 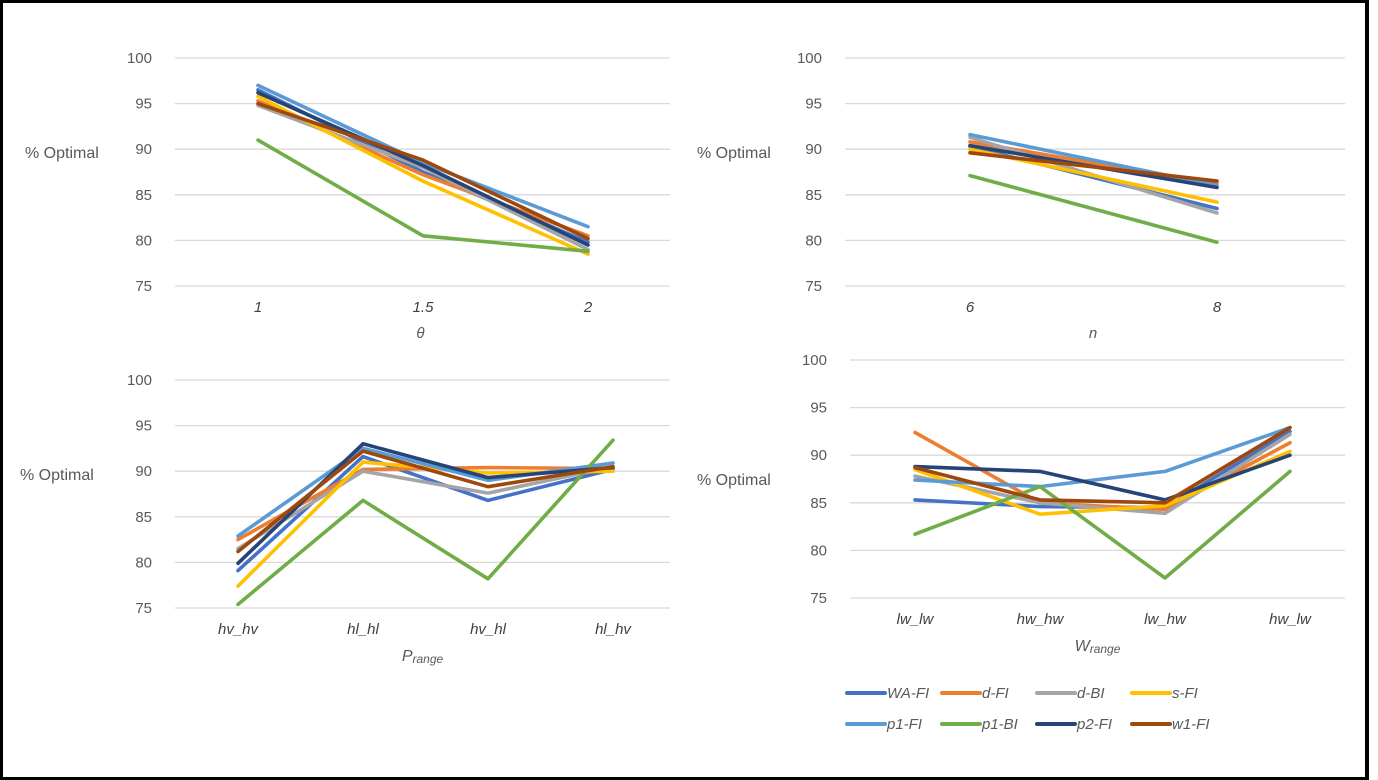 What do you see at coordinates (488, 629) in the screenshot?
I see `x-tick-label: hv_hl` at bounding box center [488, 629].